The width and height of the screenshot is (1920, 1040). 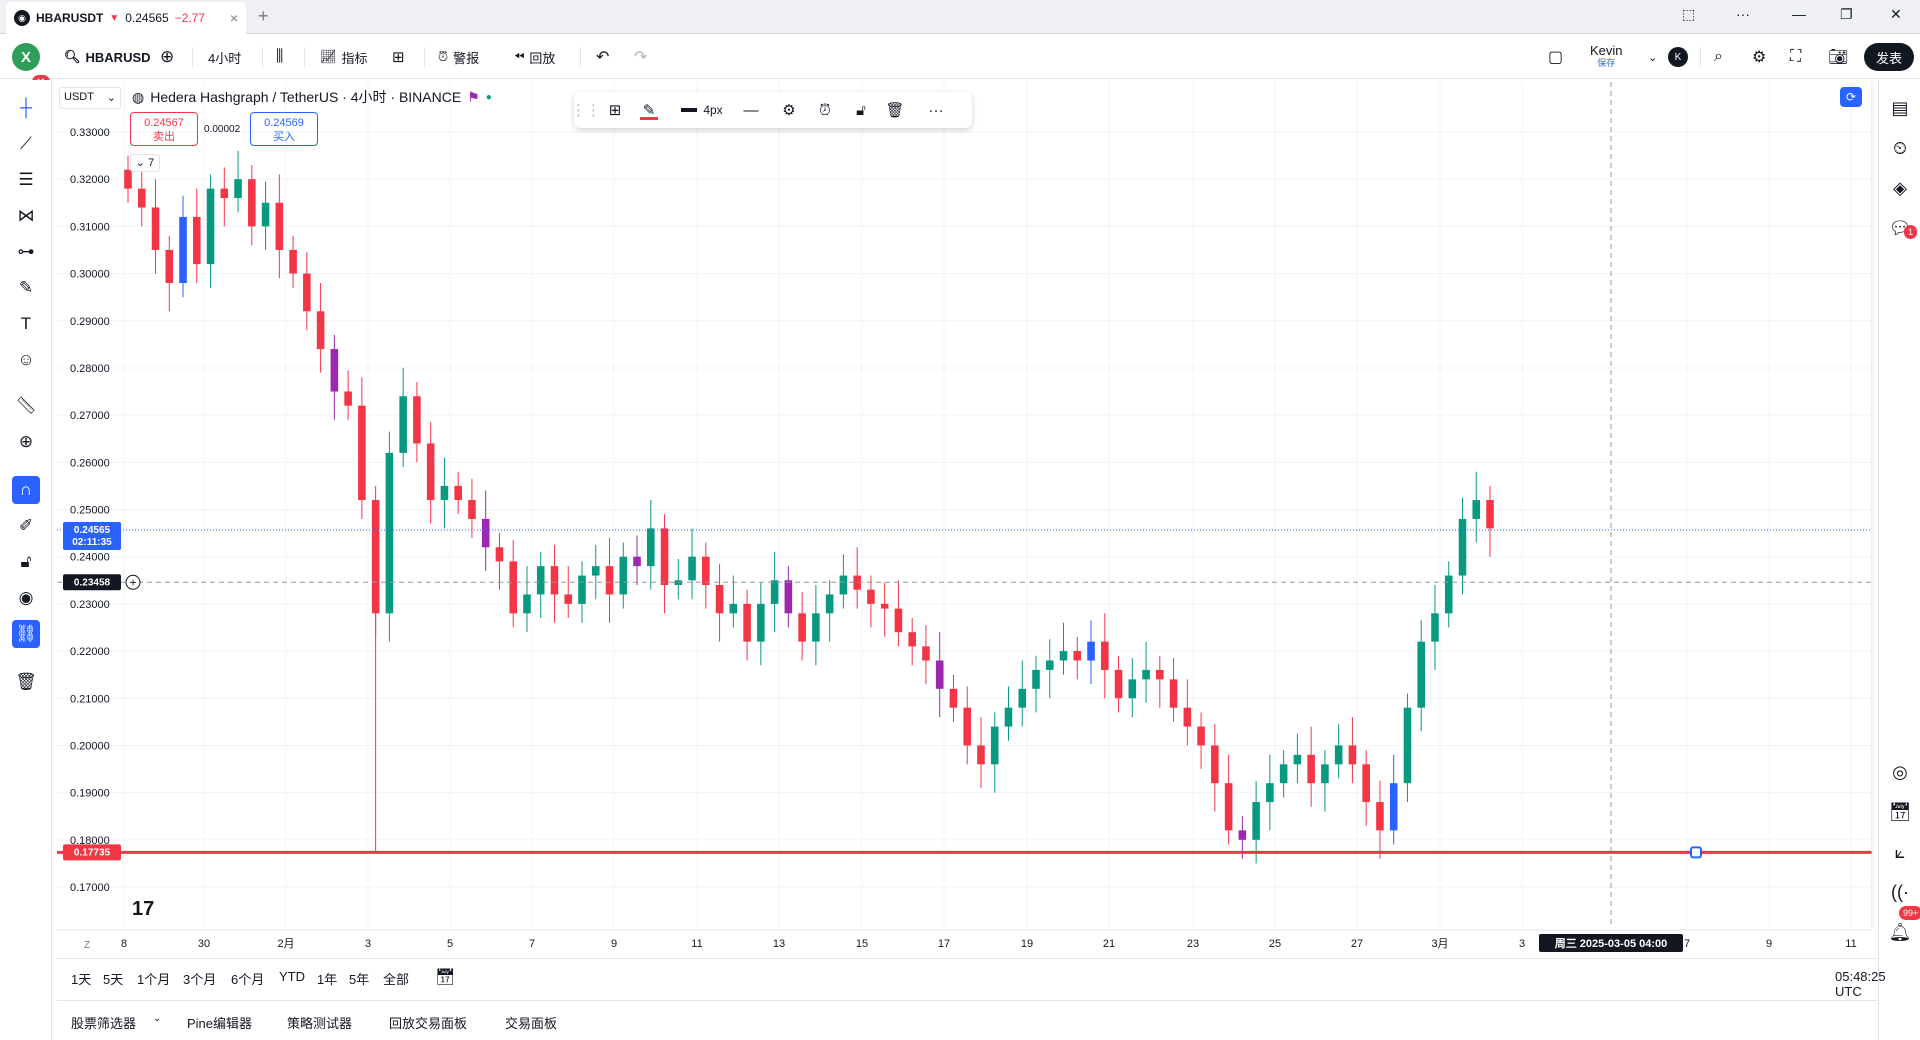 What do you see at coordinates (396, 979) in the screenshot?
I see `timeframe-all: 全部` at bounding box center [396, 979].